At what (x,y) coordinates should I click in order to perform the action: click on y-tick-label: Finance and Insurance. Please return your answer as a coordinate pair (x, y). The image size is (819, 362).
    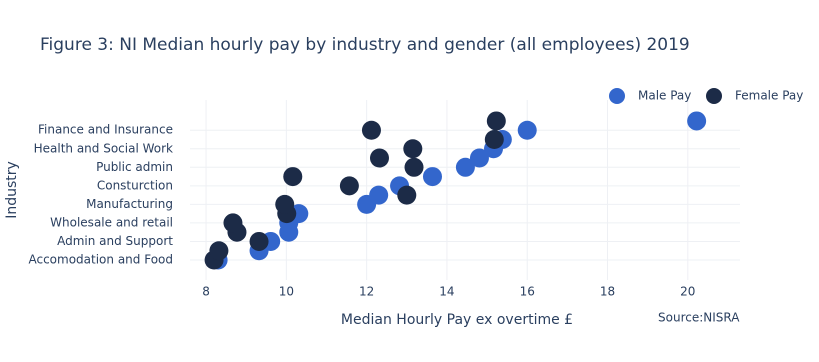
    Looking at the image, I should click on (105, 130).